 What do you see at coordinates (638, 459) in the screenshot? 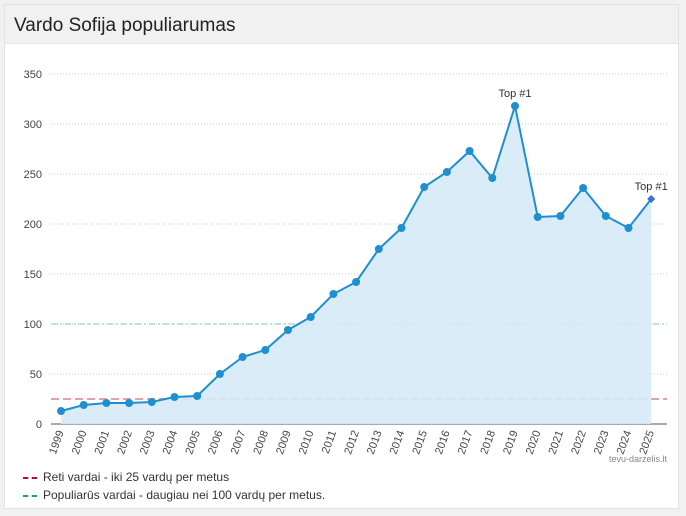
I see `watermark-text: tevu-darzelis.lt` at bounding box center [638, 459].